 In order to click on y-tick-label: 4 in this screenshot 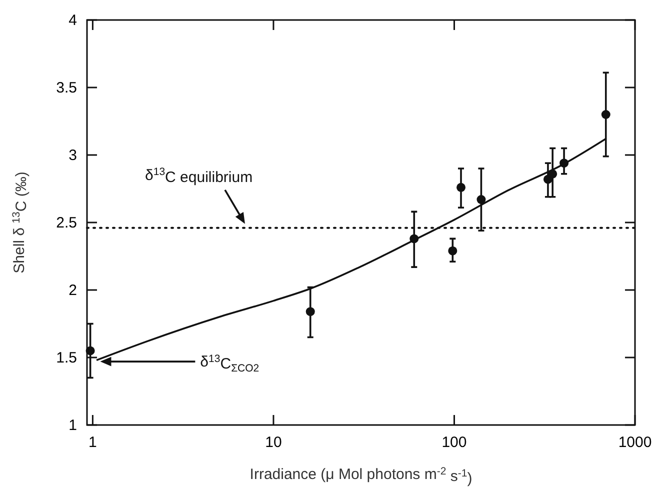, I will do `click(72, 20)`.